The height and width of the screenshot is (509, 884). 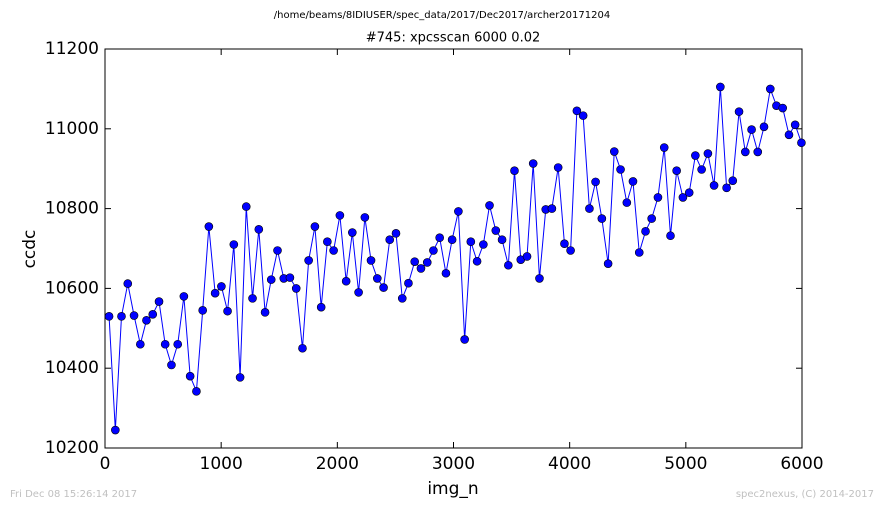 I want to click on y-tick-label: 11200, so click(x=72, y=49).